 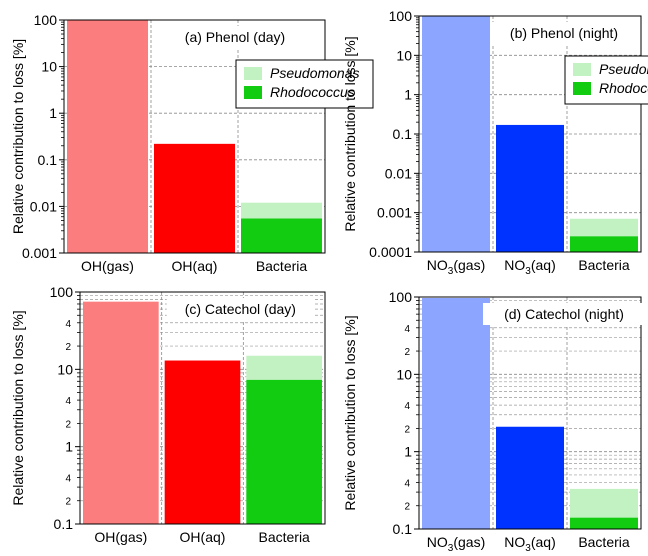 What do you see at coordinates (530, 413) in the screenshot?
I see `plot-frame` at bounding box center [530, 413].